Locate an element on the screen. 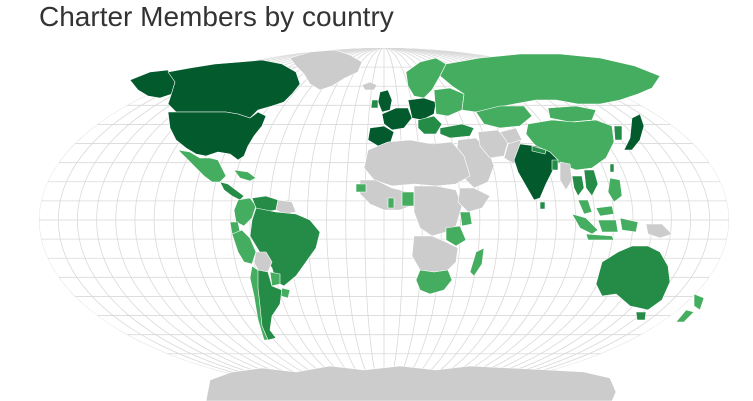 This screenshot has height=401, width=753. region-taiwan is located at coordinates (612, 168).